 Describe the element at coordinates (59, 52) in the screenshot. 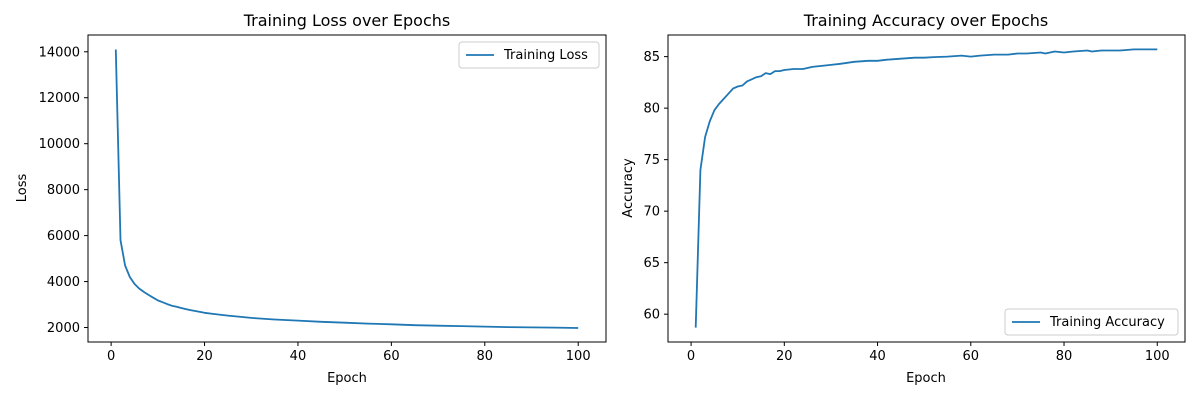

I see `loss-y-tick-label: 14000` at that location.